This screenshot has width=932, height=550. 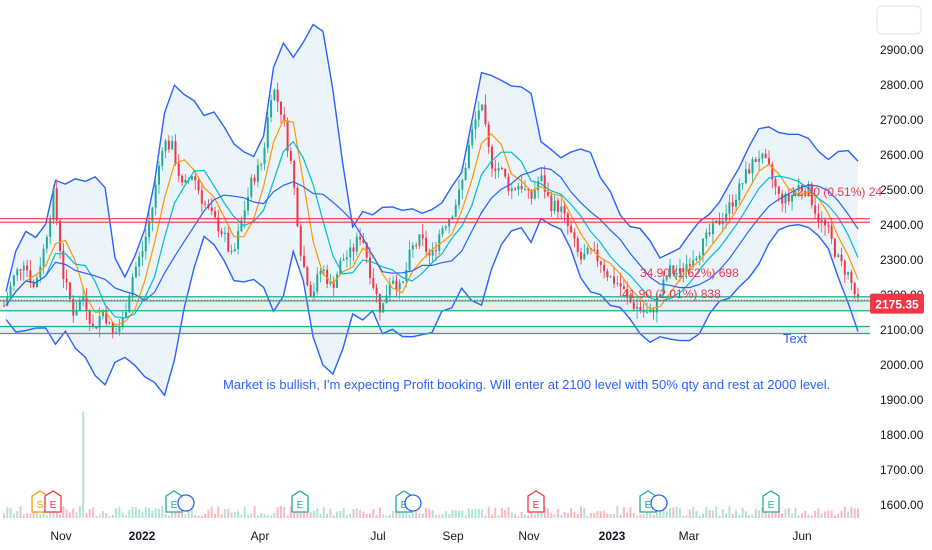 I want to click on x-tick-label: Jul, so click(x=377, y=536).